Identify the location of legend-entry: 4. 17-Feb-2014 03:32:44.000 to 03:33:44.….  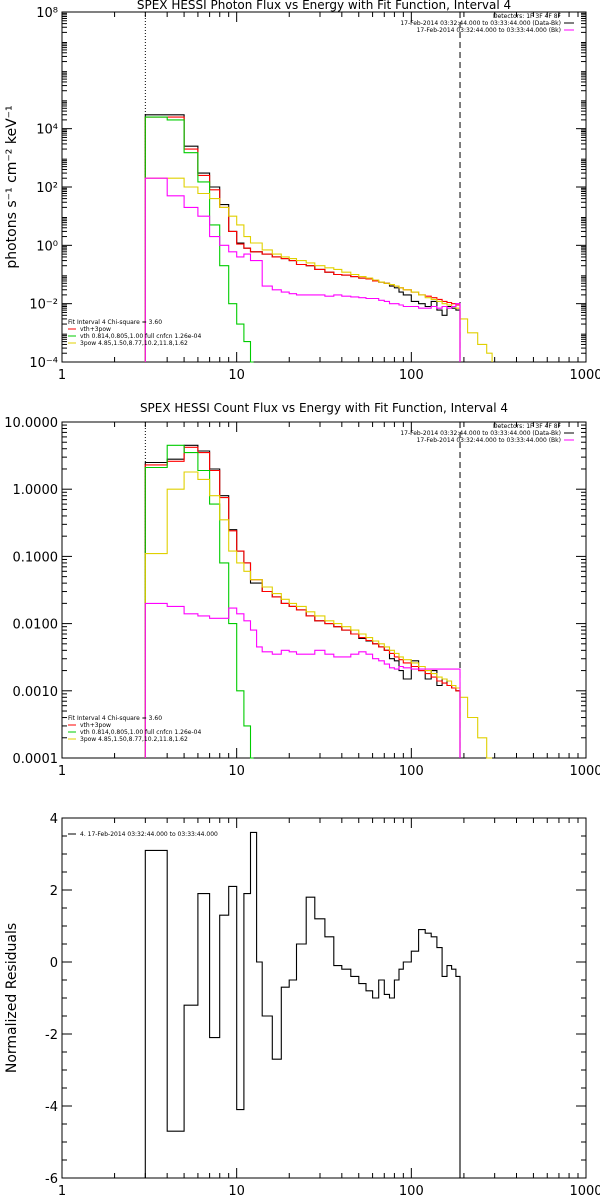
(149, 834).